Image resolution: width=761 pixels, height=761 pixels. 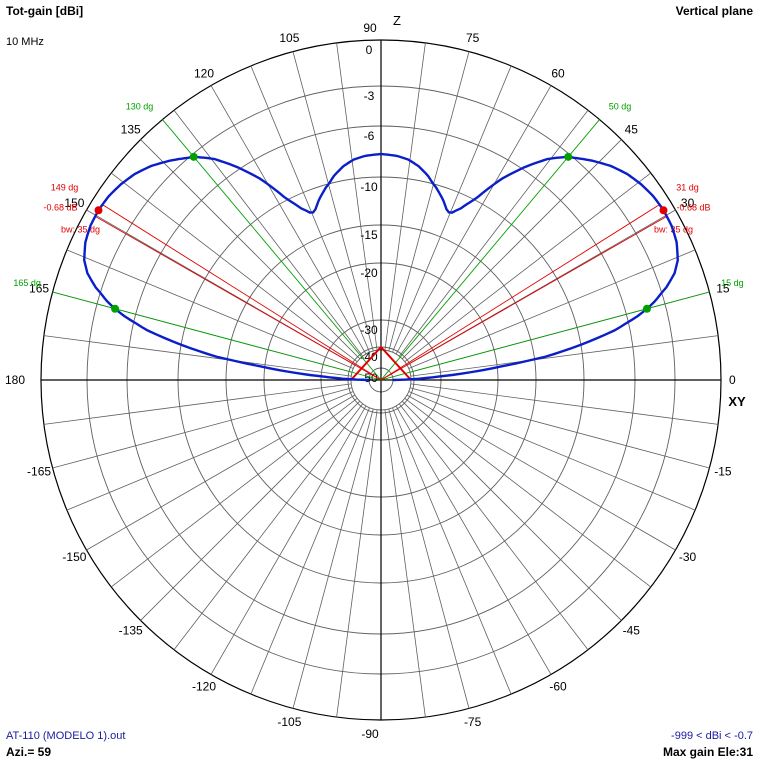 What do you see at coordinates (369, 273) in the screenshot?
I see `radial-tick-label: -20` at bounding box center [369, 273].